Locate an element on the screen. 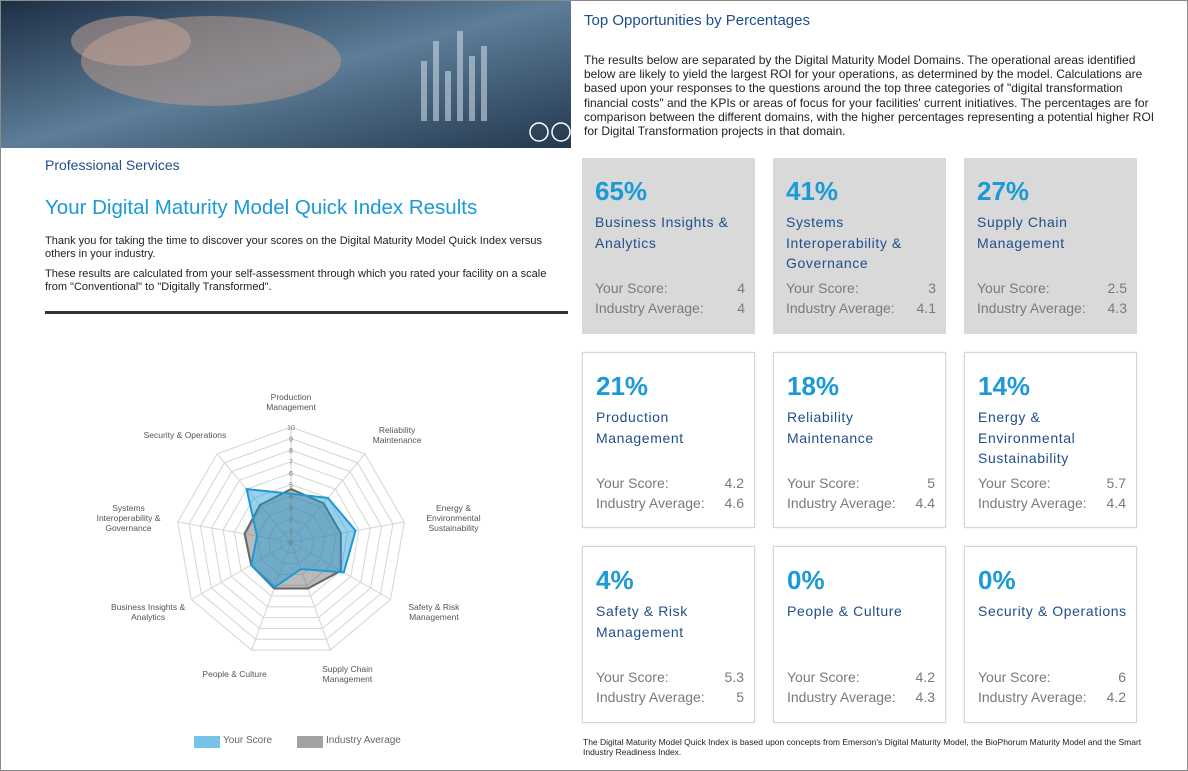  score-value: 2.5 is located at coordinates (1117, 288).